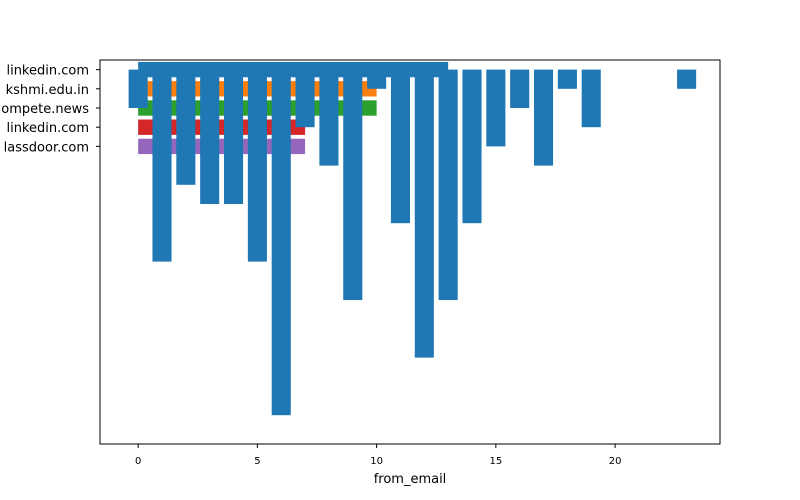  What do you see at coordinates (257, 461) in the screenshot?
I see `x-tick-label: 5` at bounding box center [257, 461].